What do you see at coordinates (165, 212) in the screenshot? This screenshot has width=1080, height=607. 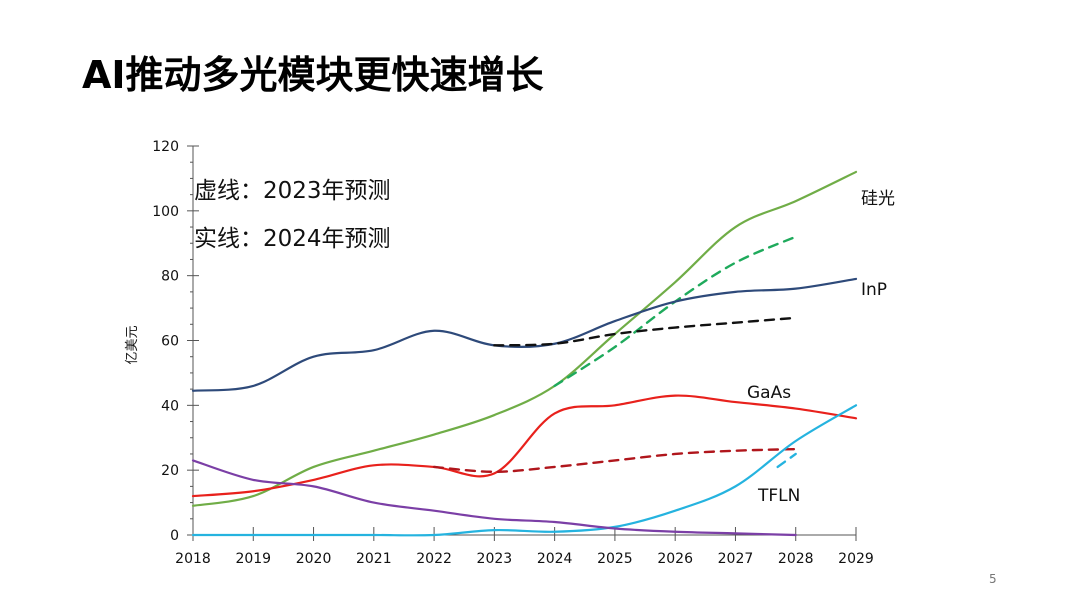 I see `y-tick-label: 100` at bounding box center [165, 212].